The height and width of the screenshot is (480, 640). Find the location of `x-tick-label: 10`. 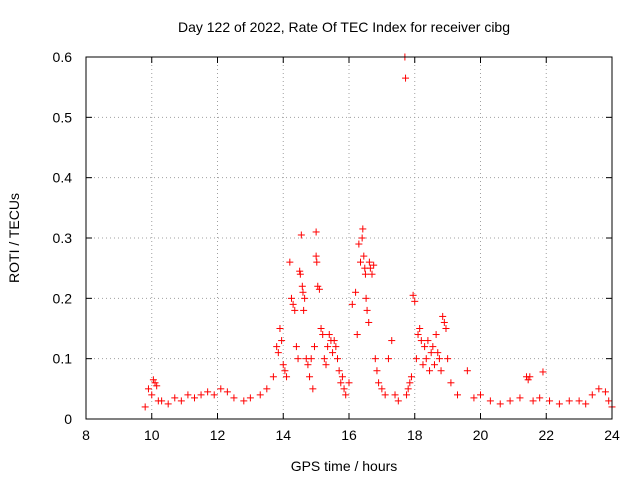

x-tick-label: 10 is located at coordinates (152, 435).